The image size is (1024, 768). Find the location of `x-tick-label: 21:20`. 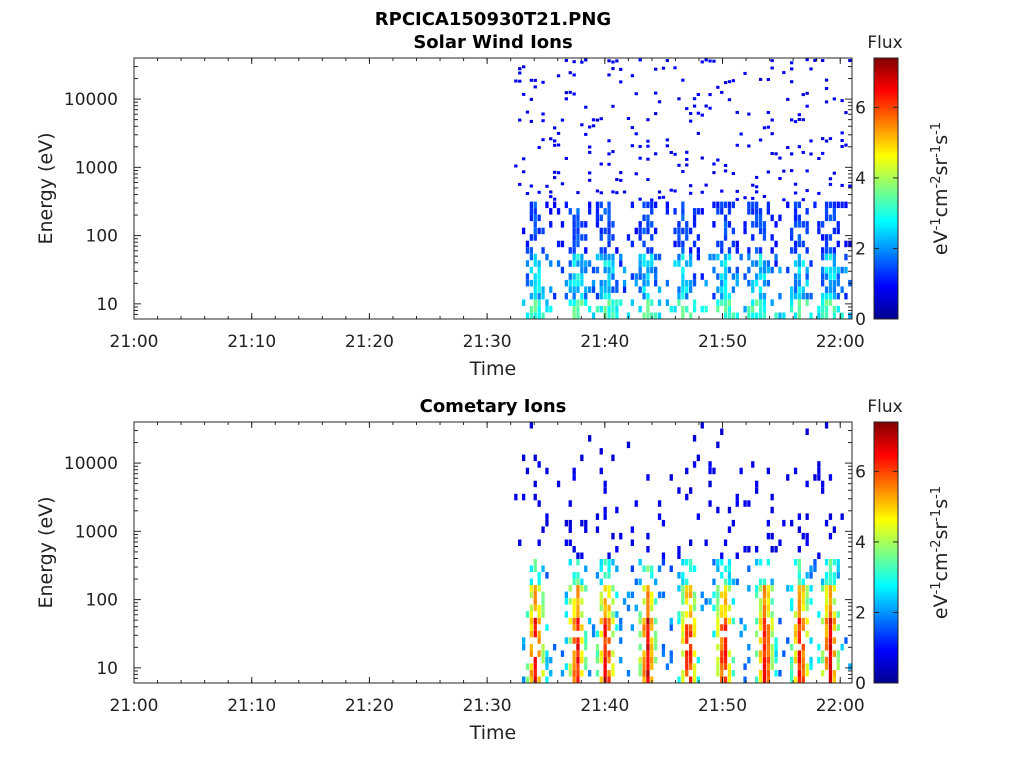

x-tick-label: 21:20 is located at coordinates (369, 706).